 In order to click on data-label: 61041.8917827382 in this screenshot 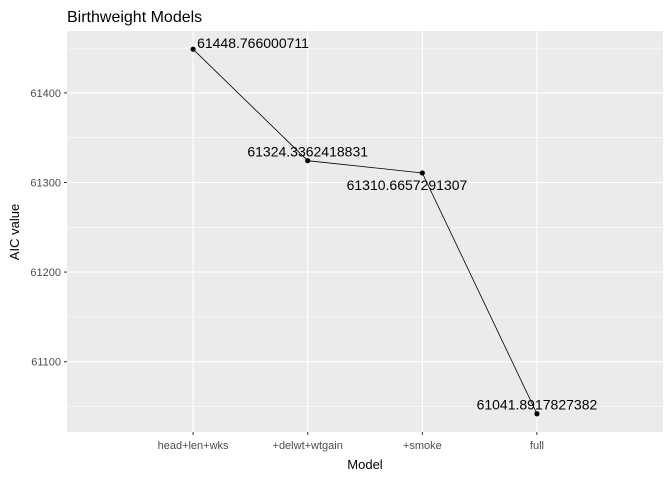, I will do `click(537, 405)`.